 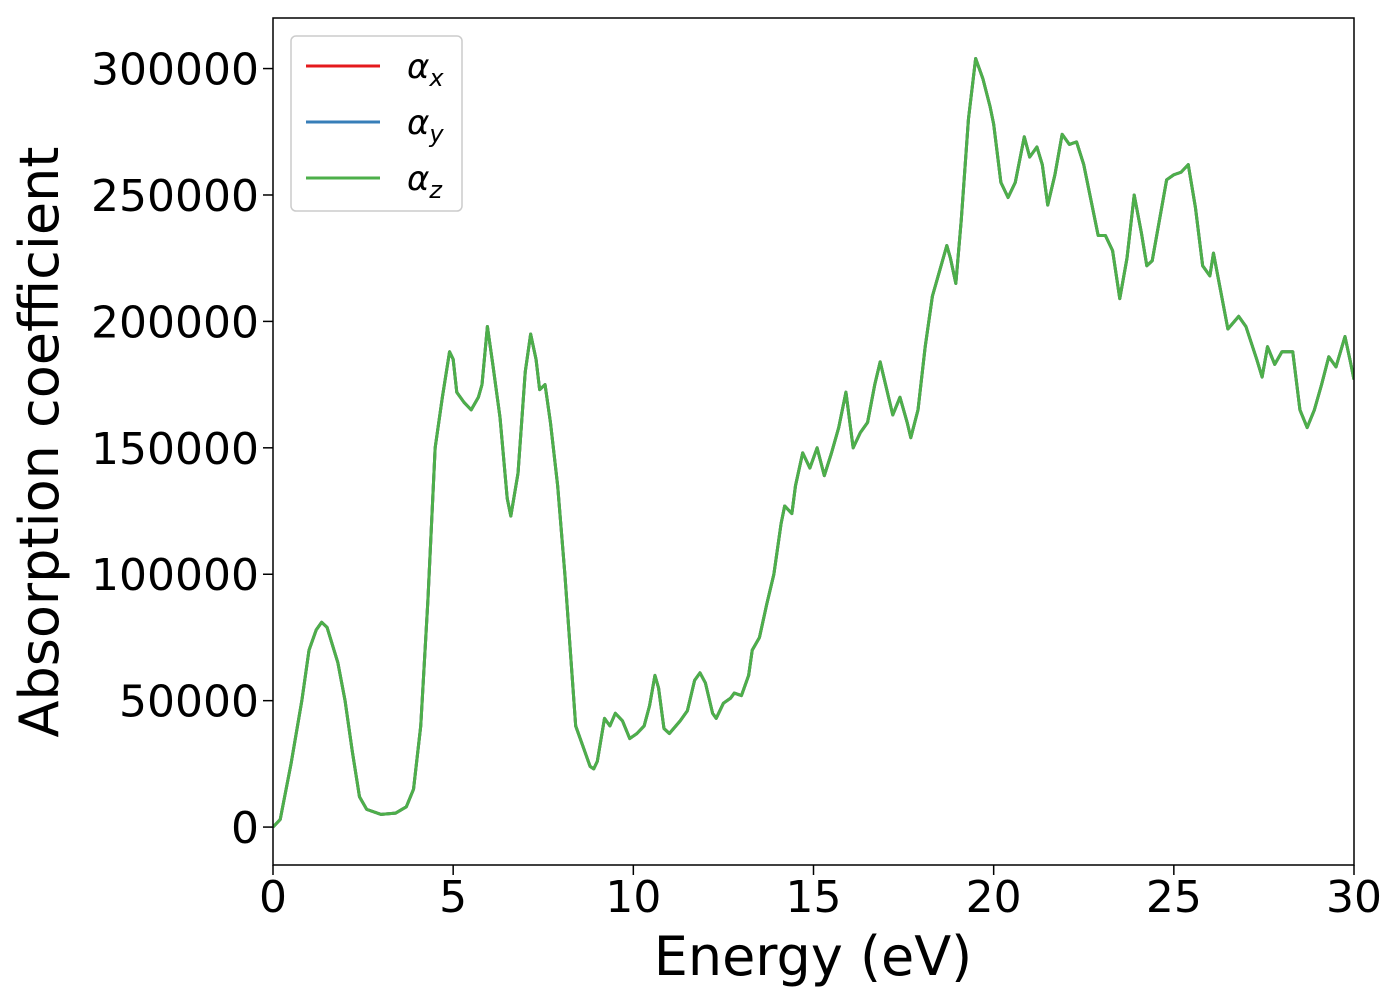 What do you see at coordinates (39, 442) in the screenshot?
I see `y-axis-label: Absorption coefficient` at bounding box center [39, 442].